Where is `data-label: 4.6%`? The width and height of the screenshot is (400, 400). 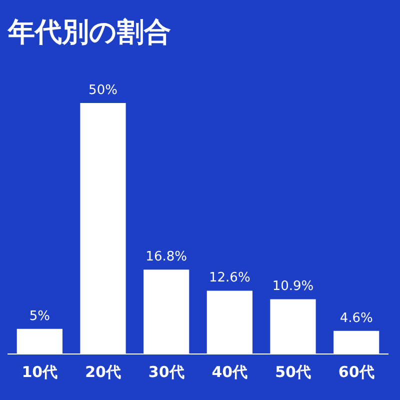 data-label: 4.6% is located at coordinates (356, 318).